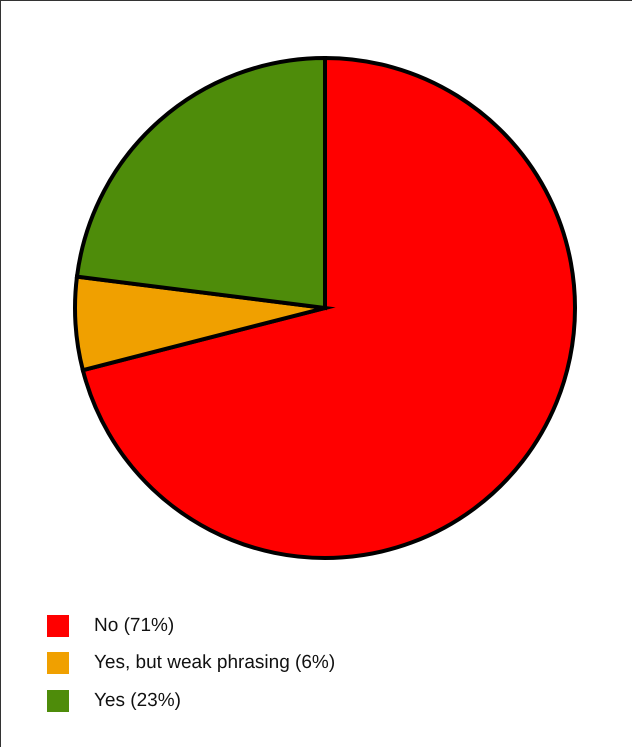  Describe the element at coordinates (137, 701) in the screenshot. I see `legend-label: Yes (23%)` at that location.